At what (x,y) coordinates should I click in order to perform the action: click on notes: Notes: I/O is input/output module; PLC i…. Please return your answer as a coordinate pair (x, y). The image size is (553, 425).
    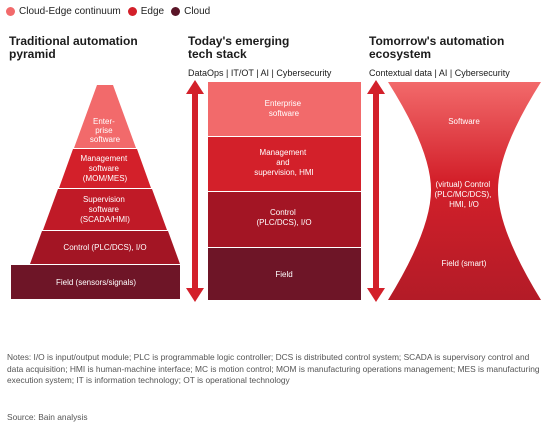
    Looking at the image, I should click on (273, 368).